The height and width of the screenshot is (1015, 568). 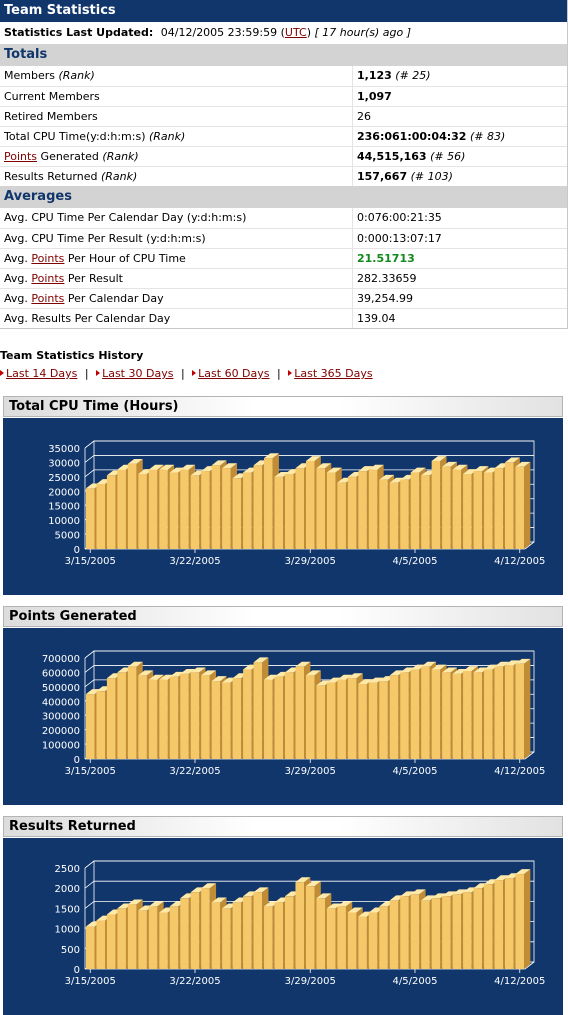 I want to click on link-last-60-days: Last 60 Days, so click(x=234, y=373).